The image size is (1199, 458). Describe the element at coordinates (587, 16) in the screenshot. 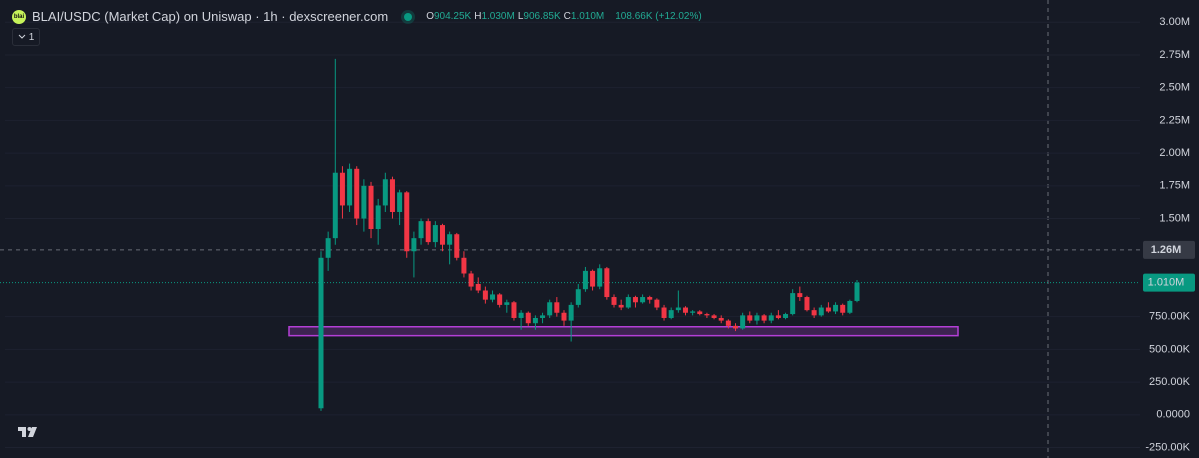

I see `ohlc-value: 1.010M` at that location.